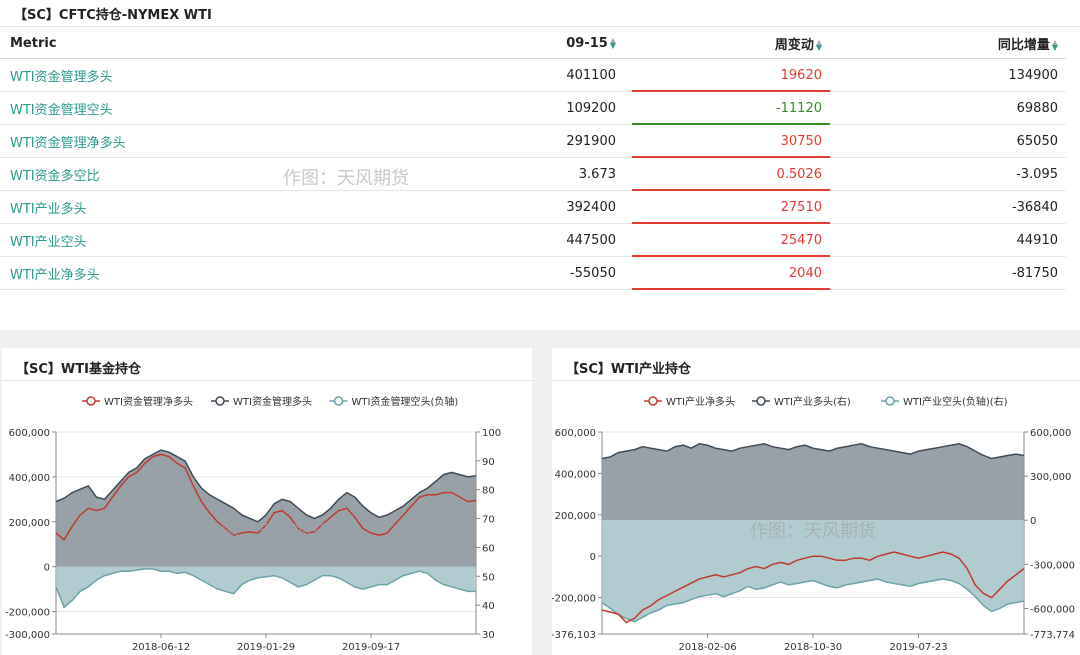 This screenshot has width=1080, height=655. I want to click on y-tick-label-right: -600,000, so click(1052, 609).